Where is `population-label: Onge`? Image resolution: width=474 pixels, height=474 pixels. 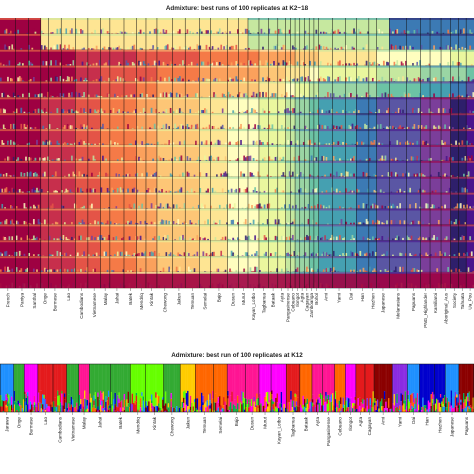
population-label: Onge is located at coordinates (44, 299).